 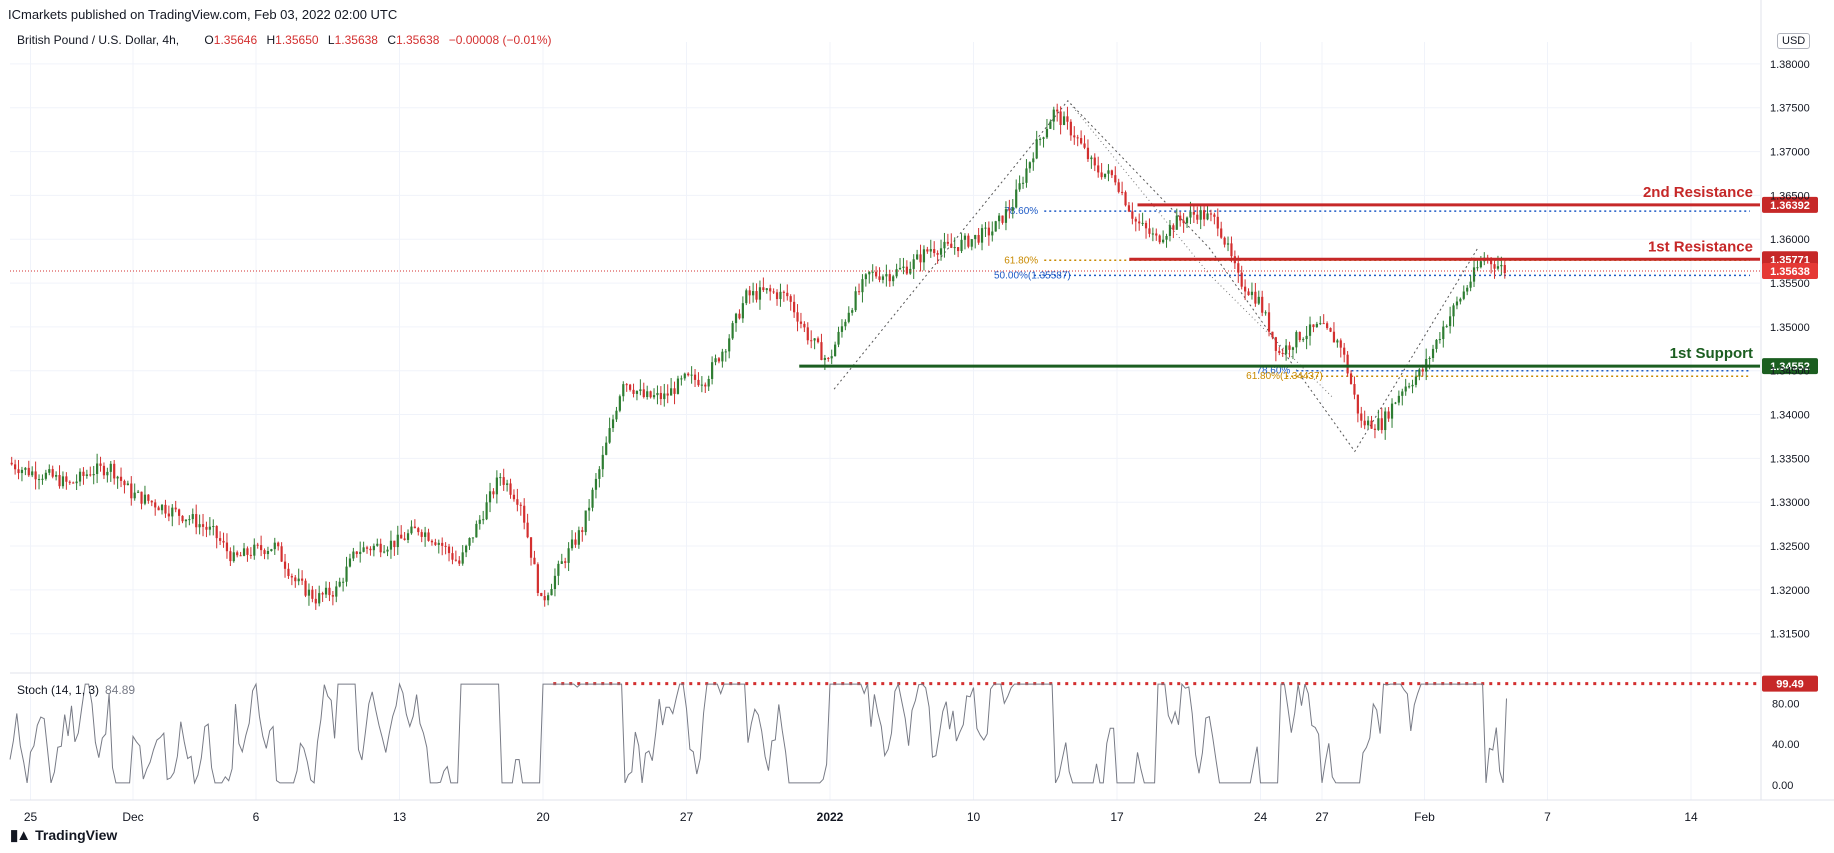 I want to click on currency-badge: USD, so click(x=1794, y=41).